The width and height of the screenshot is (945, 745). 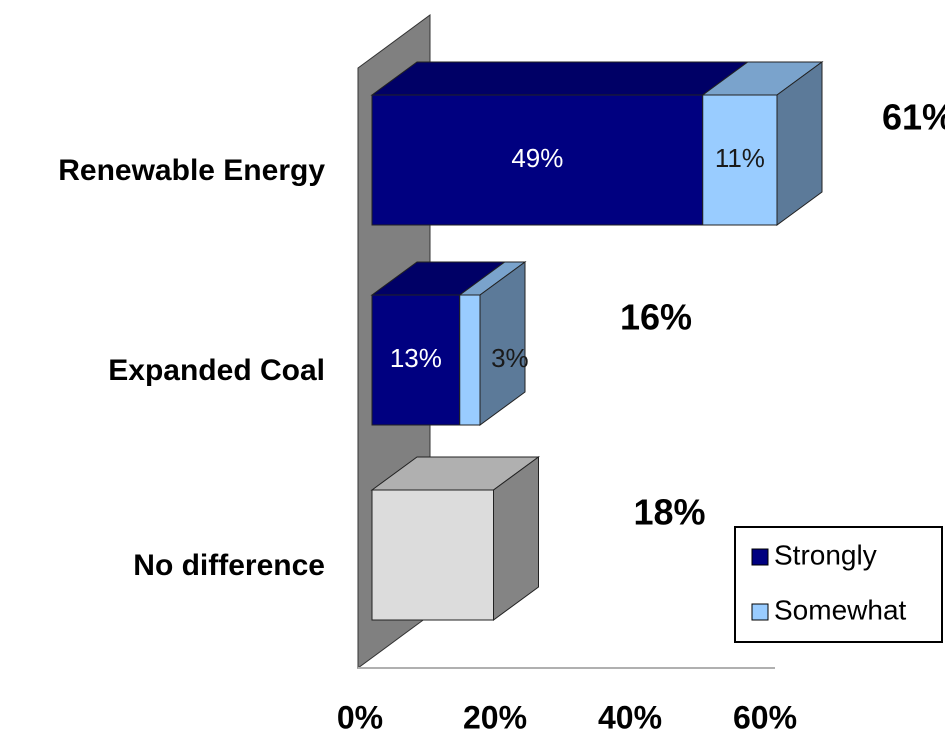 What do you see at coordinates (656, 317) in the screenshot?
I see `total-label: 16%` at bounding box center [656, 317].